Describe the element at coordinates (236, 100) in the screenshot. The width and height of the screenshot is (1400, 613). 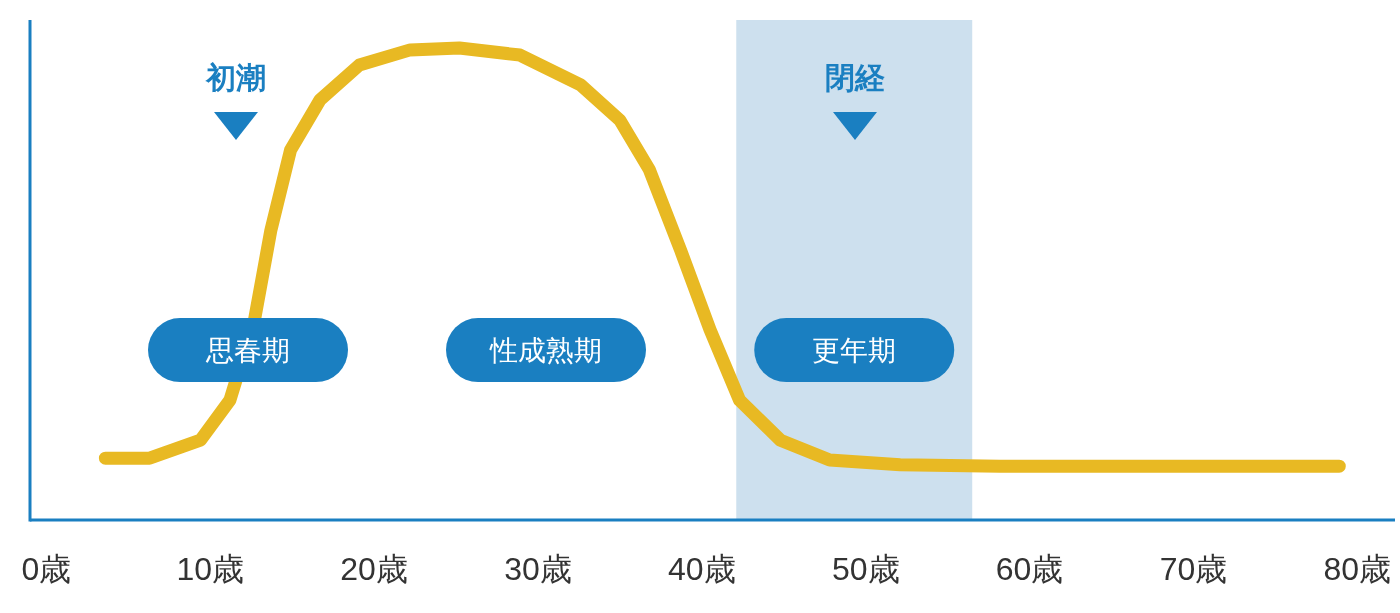
I see `arrow: 初潮` at that location.